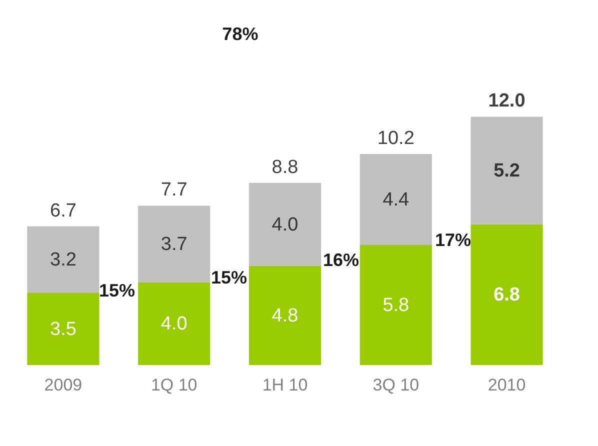 The height and width of the screenshot is (446, 598). I want to click on total-label: 10.2, so click(395, 138).